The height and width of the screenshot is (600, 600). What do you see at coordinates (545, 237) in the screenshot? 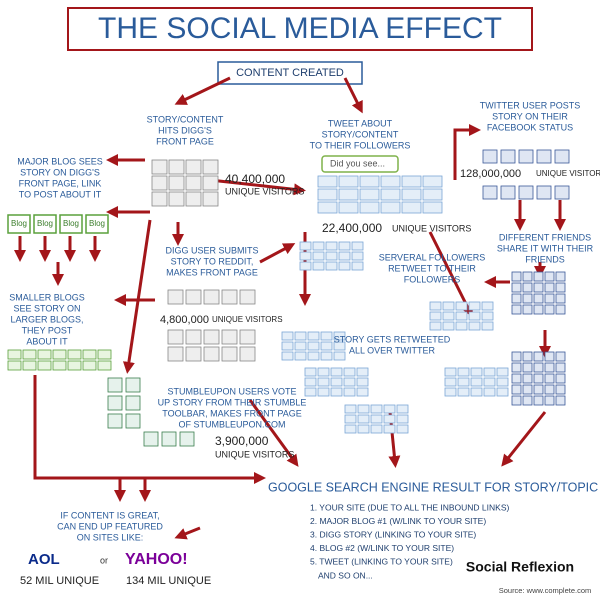
I see `label: DIFFERENT FRIENDS` at bounding box center [545, 237].